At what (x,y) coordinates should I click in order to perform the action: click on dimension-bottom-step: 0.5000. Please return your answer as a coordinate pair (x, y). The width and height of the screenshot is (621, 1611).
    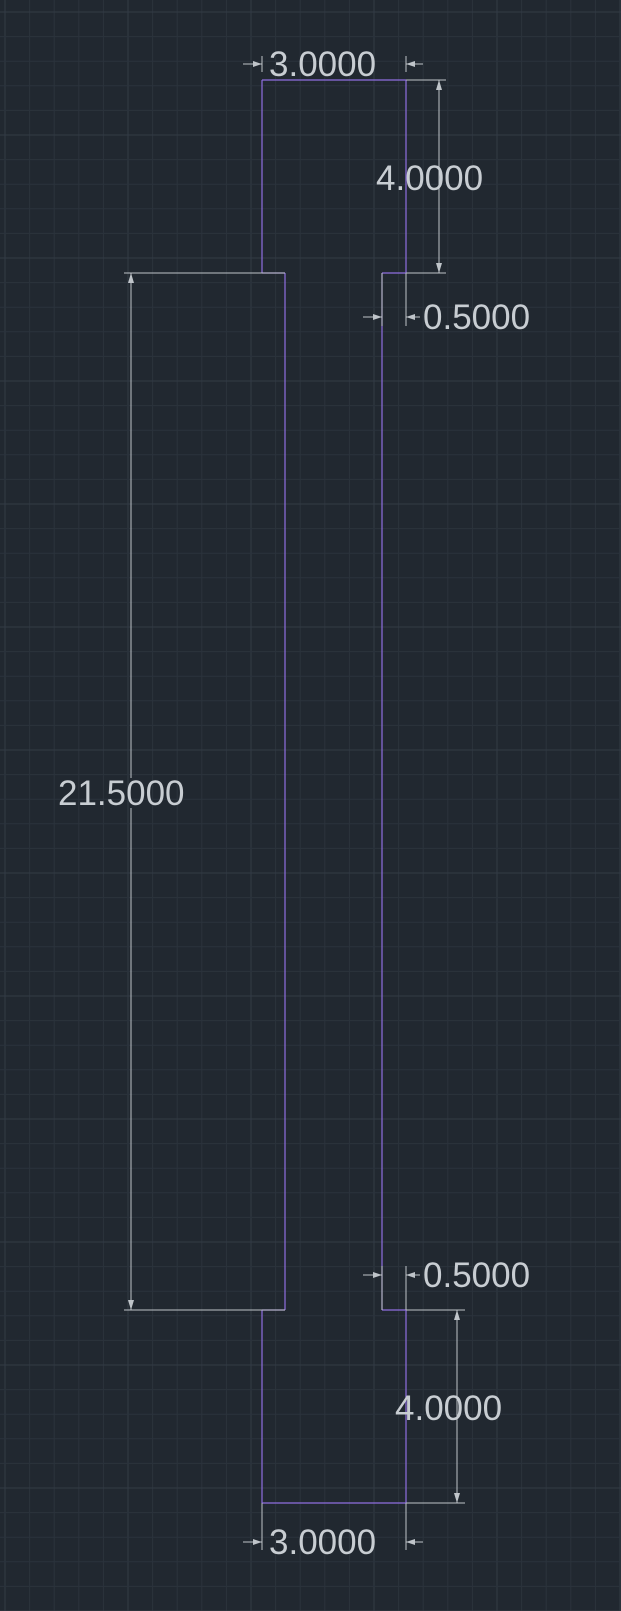
    Looking at the image, I should click on (446, 1283).